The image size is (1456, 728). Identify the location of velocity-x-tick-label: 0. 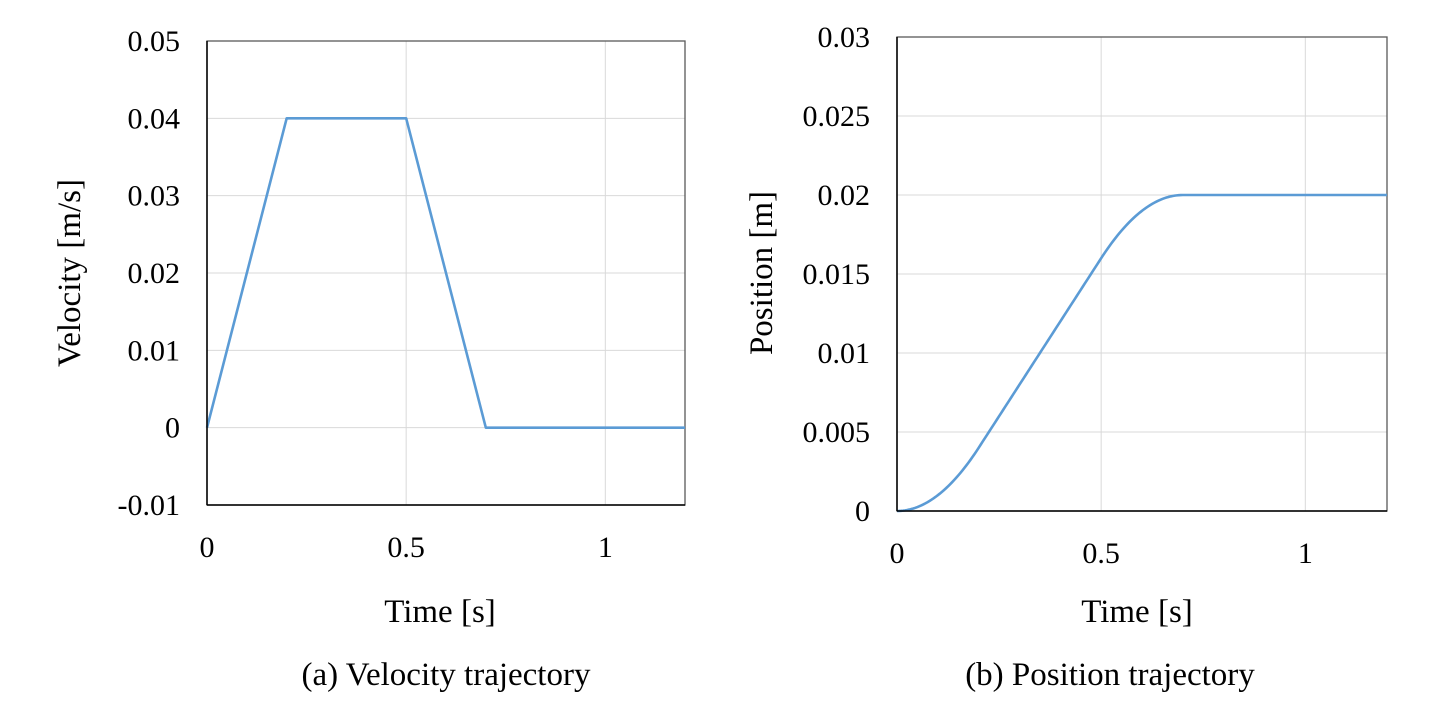
(207, 547).